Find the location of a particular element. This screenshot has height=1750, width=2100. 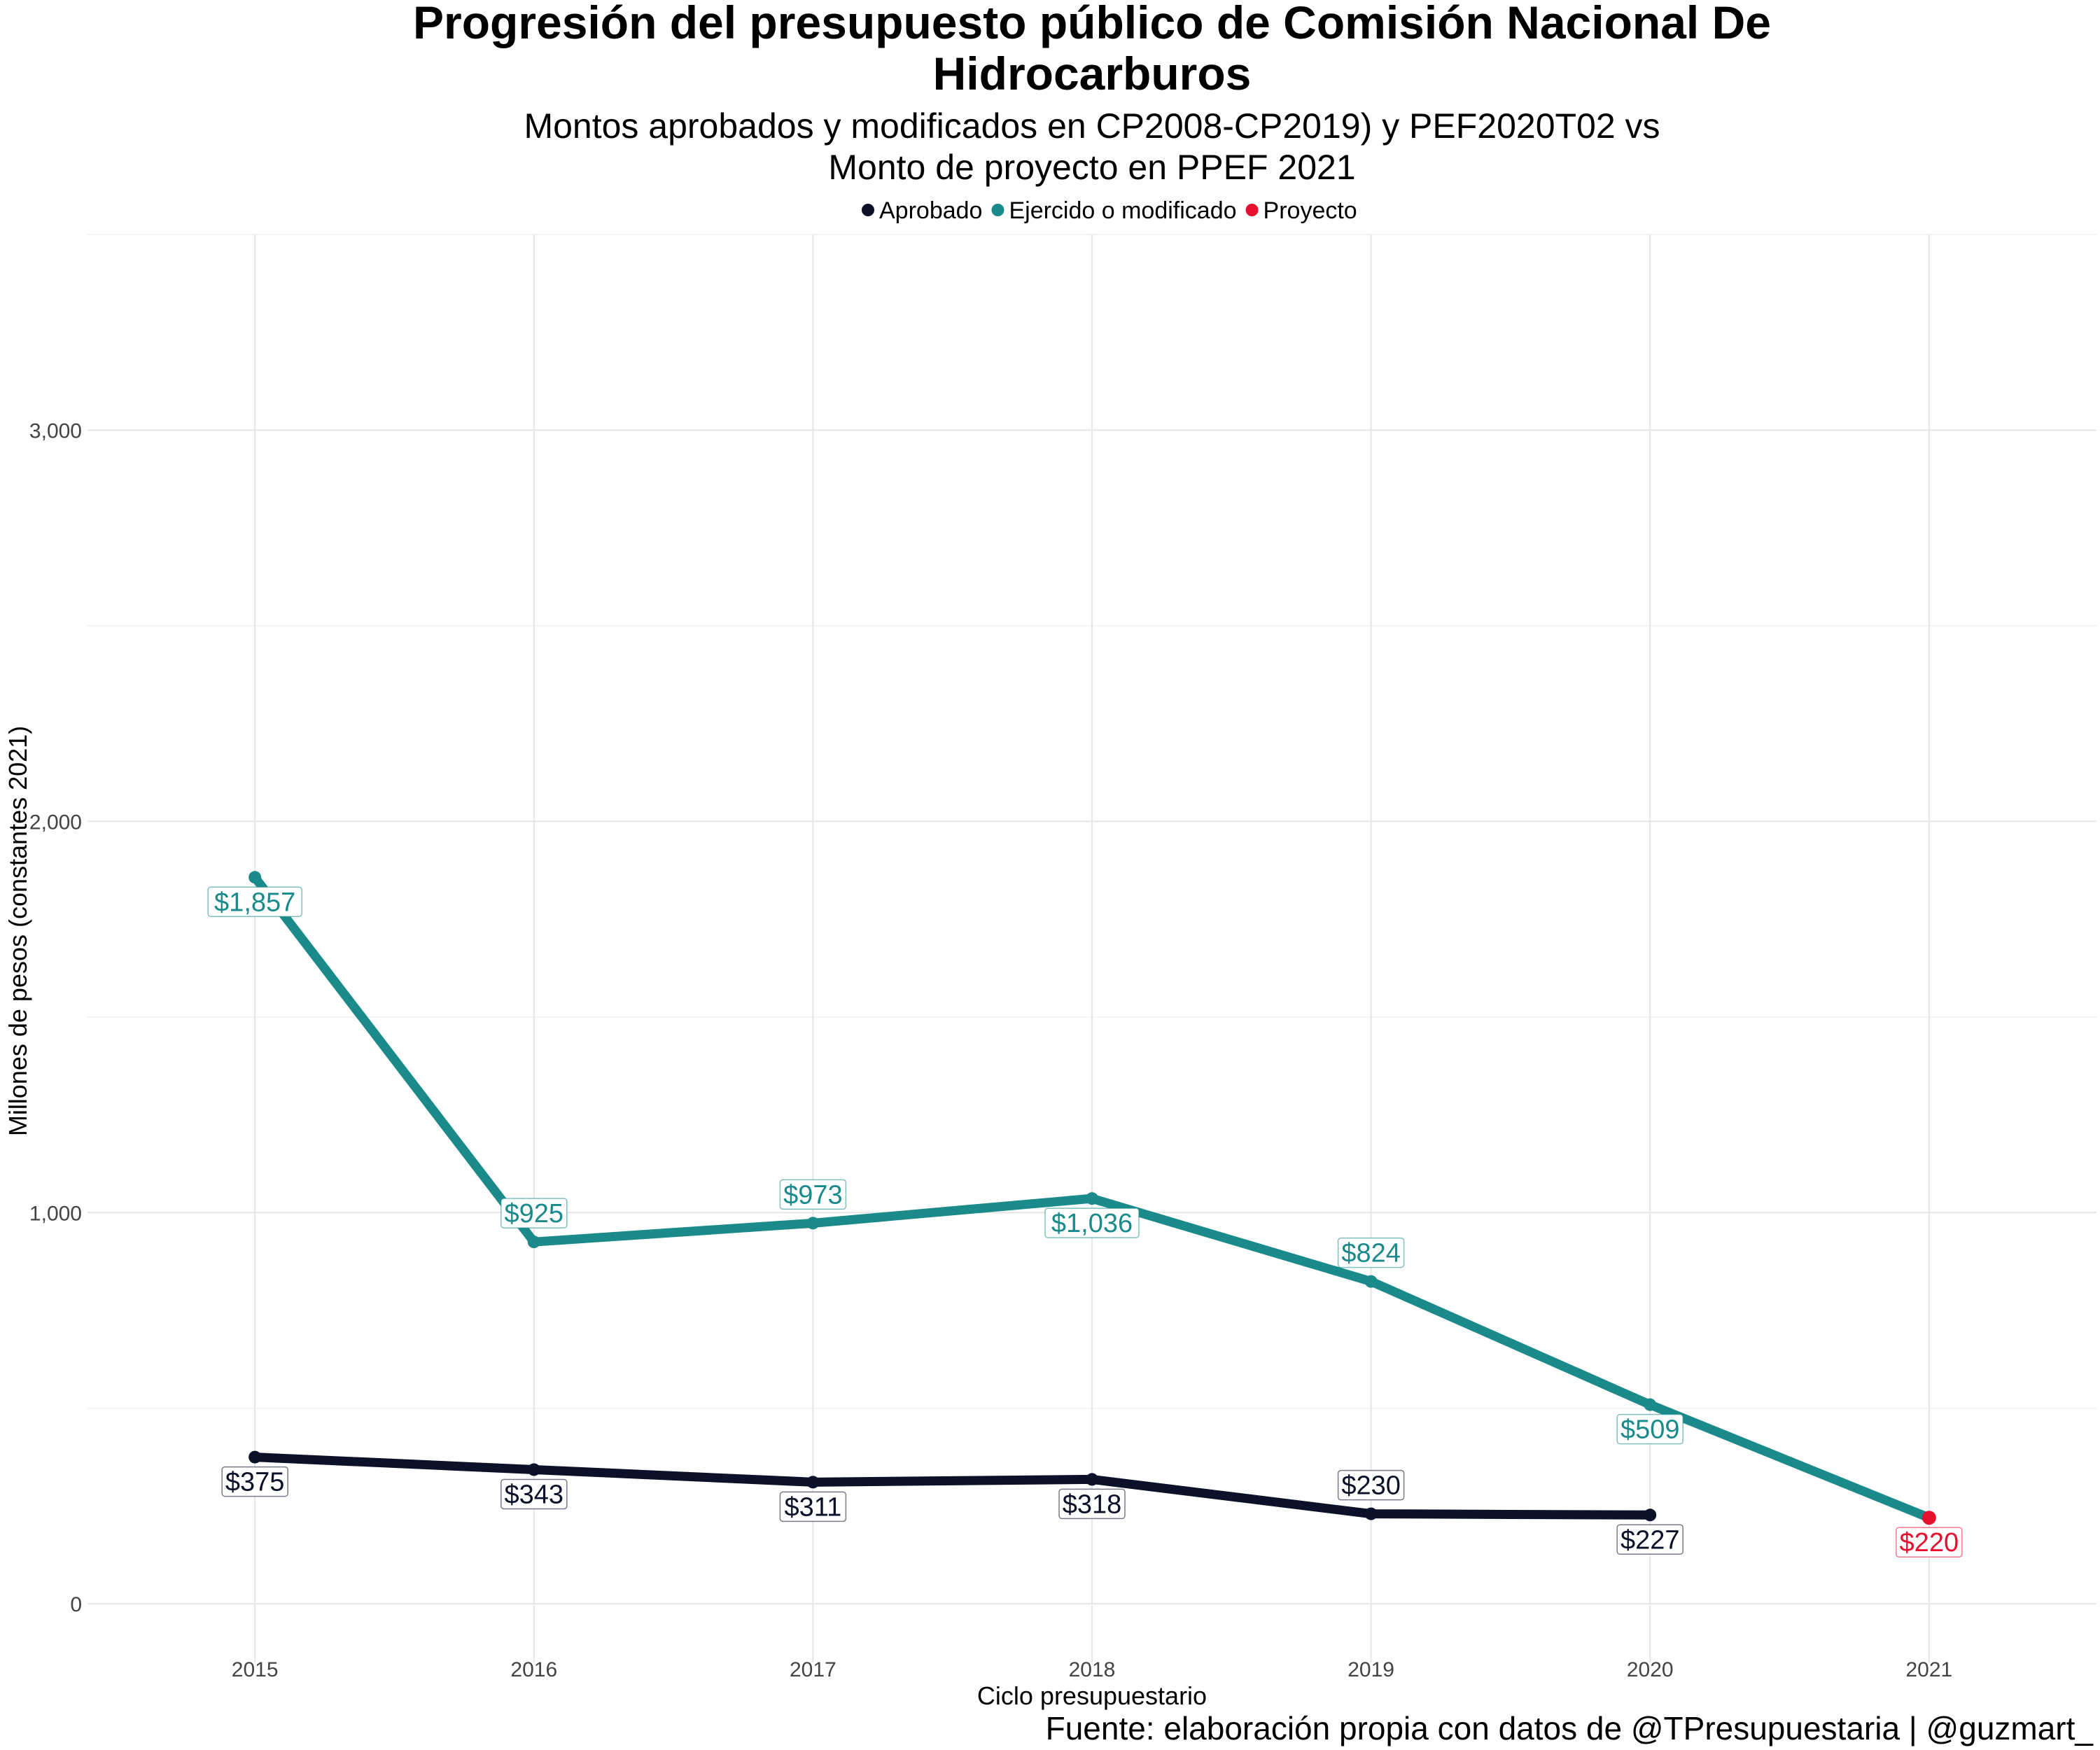

legend-key-proyecto is located at coordinates (1252, 210).